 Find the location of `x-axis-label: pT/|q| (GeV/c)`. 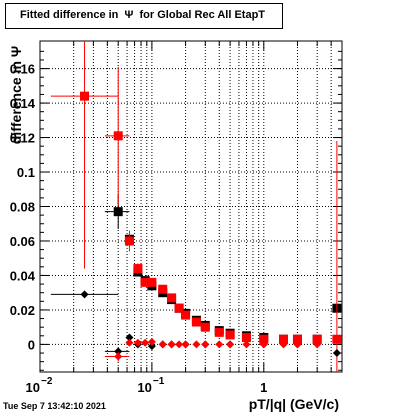

x-axis-label: pT/|q| (GeV/c) is located at coordinates (293, 404).